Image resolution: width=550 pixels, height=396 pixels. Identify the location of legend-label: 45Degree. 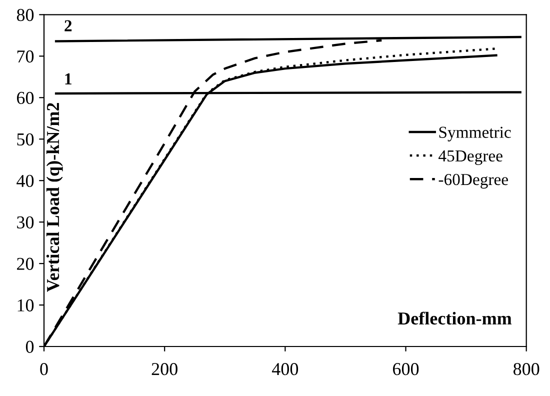
(470, 157).